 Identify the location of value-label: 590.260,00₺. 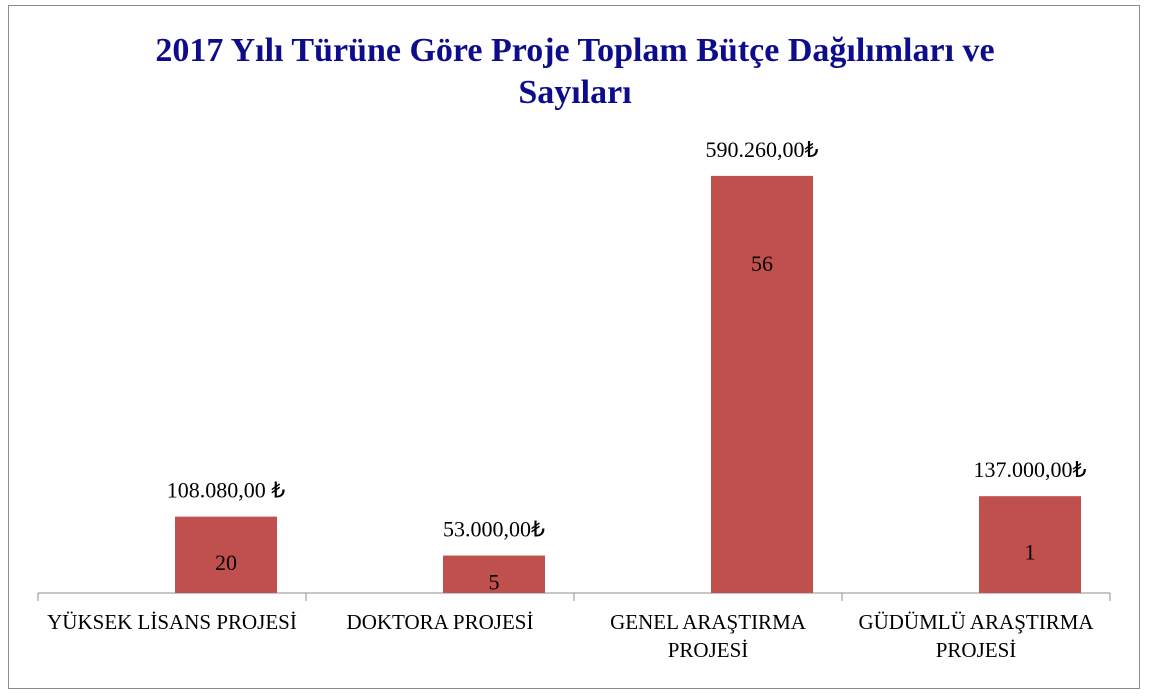
(762, 149).